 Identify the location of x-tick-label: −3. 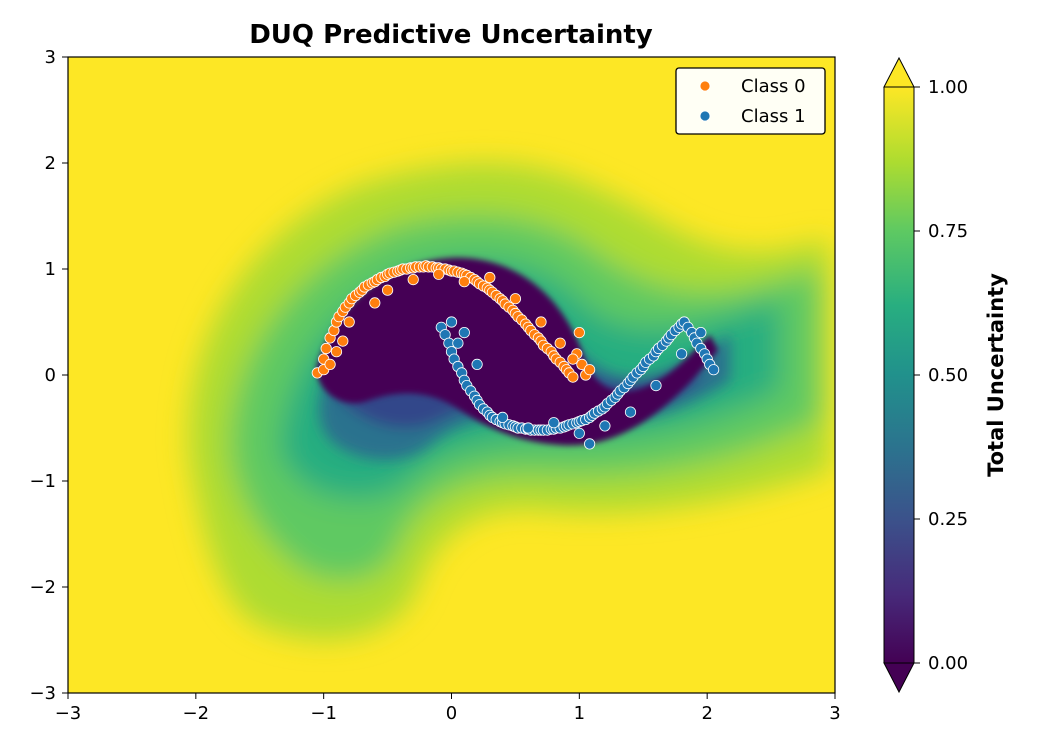
(68, 713).